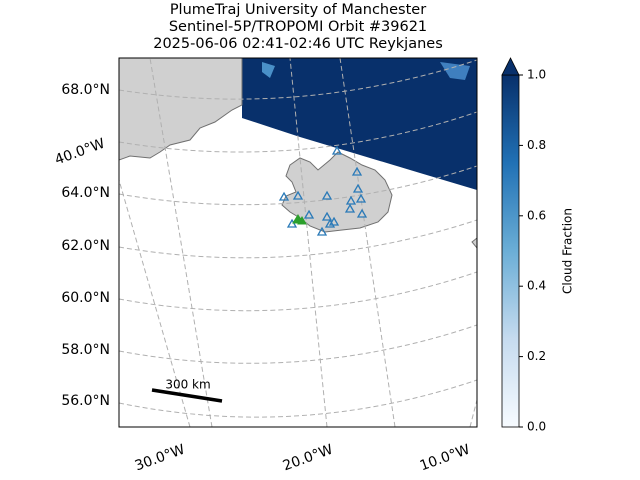 Image resolution: width=640 pixels, height=480 pixels. Describe the element at coordinates (536, 75) in the screenshot. I see `colorbar-tick-label: 1.0` at that location.